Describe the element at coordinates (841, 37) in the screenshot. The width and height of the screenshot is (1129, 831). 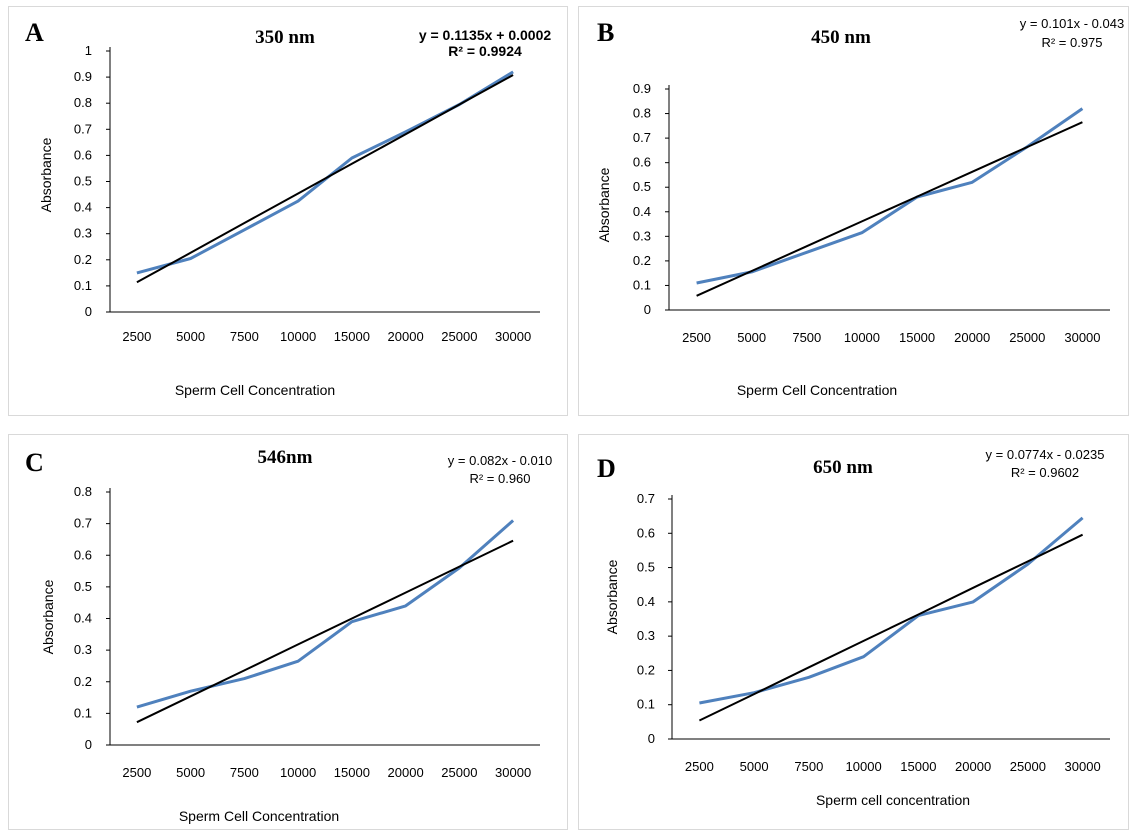
I see `chart-title: 450 nm` at that location.